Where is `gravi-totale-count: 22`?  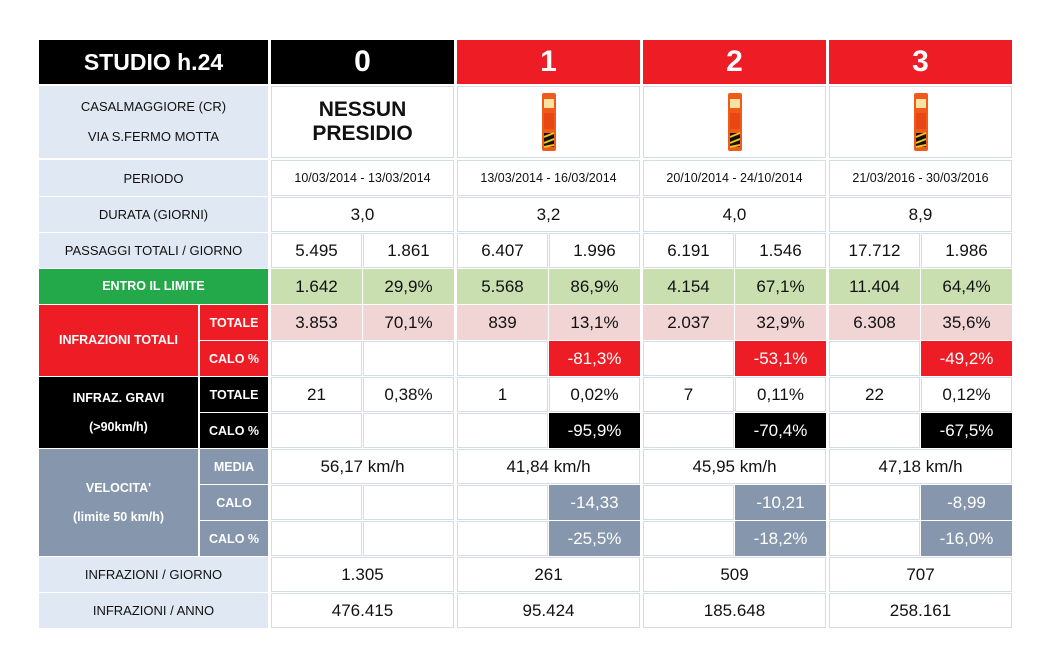 gravi-totale-count: 22 is located at coordinates (874, 394).